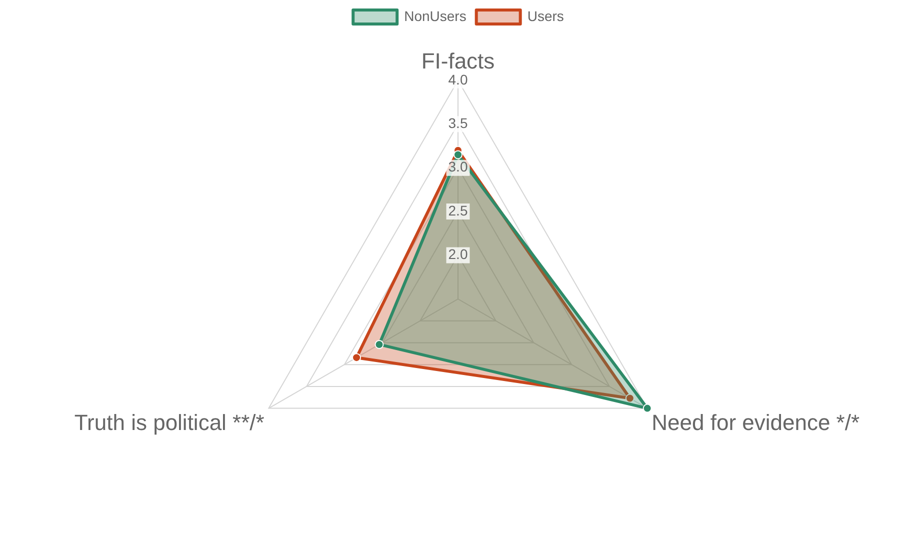 The height and width of the screenshot is (539, 917). Describe the element at coordinates (545, 16) in the screenshot. I see `legend-label: Users` at that location.